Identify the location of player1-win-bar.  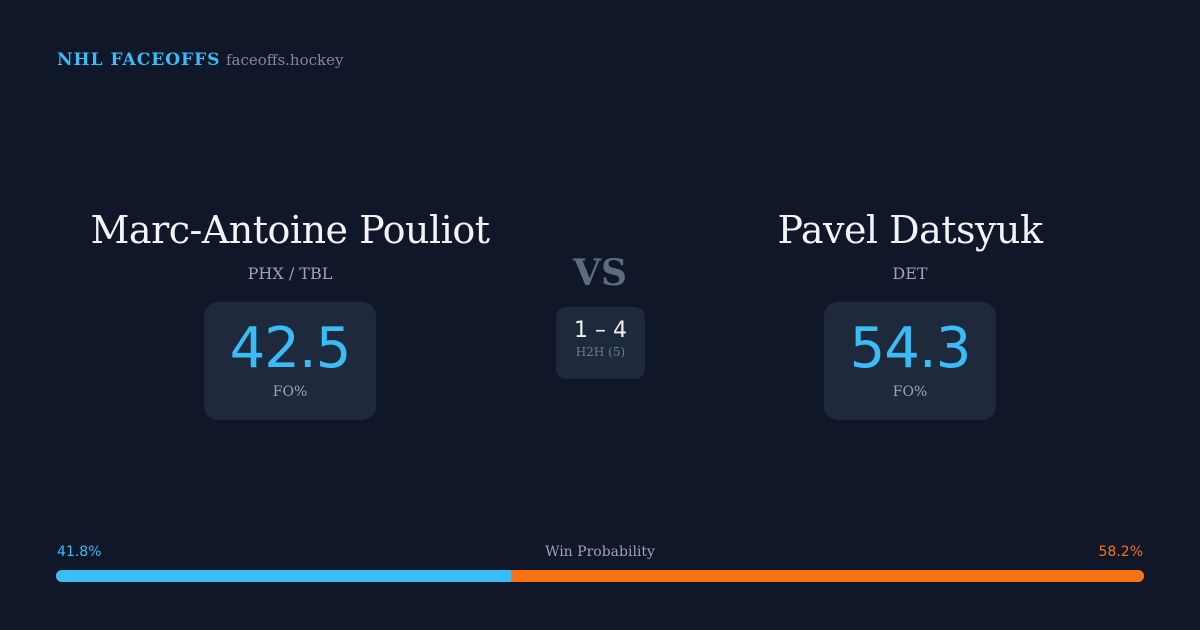
(283, 576).